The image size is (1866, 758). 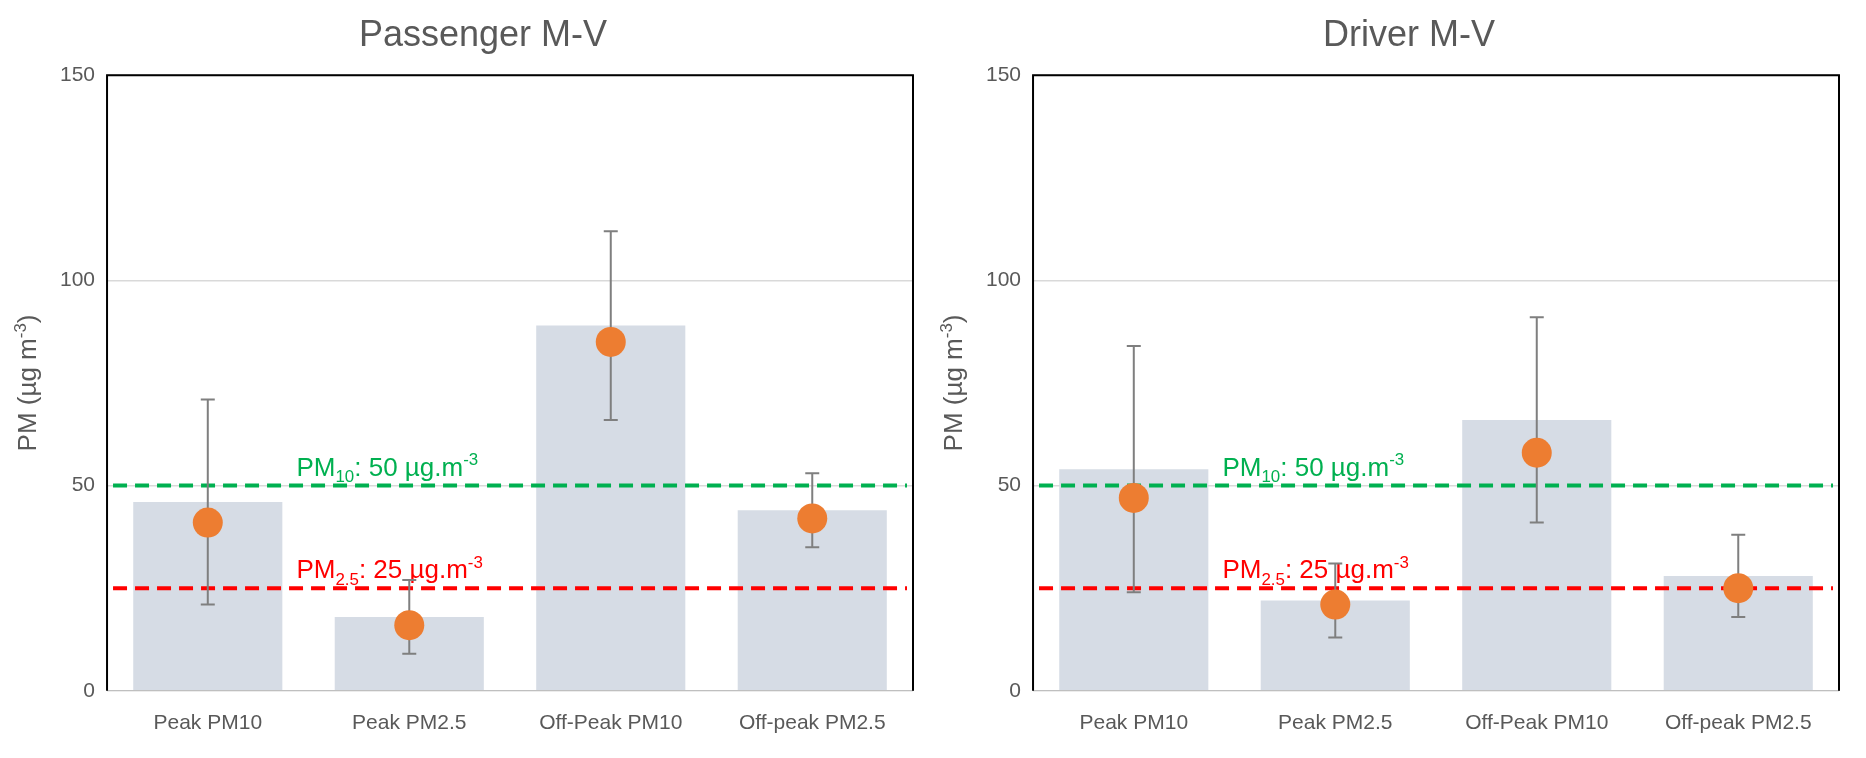 What do you see at coordinates (1409, 33) in the screenshot?
I see `chart-title: Driver M-V` at bounding box center [1409, 33].